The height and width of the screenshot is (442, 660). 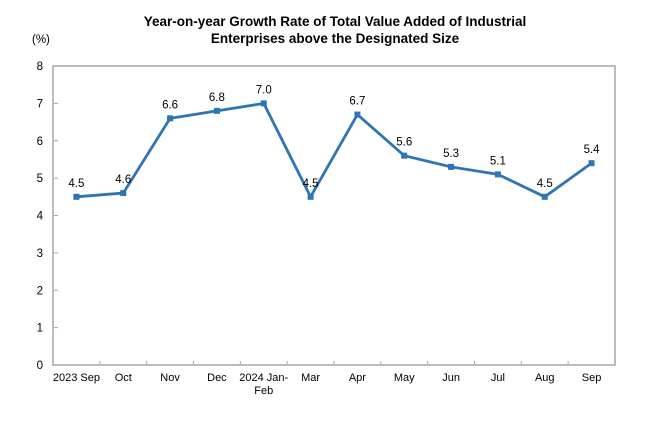 What do you see at coordinates (404, 143) in the screenshot?
I see `data-point-label: 5.6` at bounding box center [404, 143].